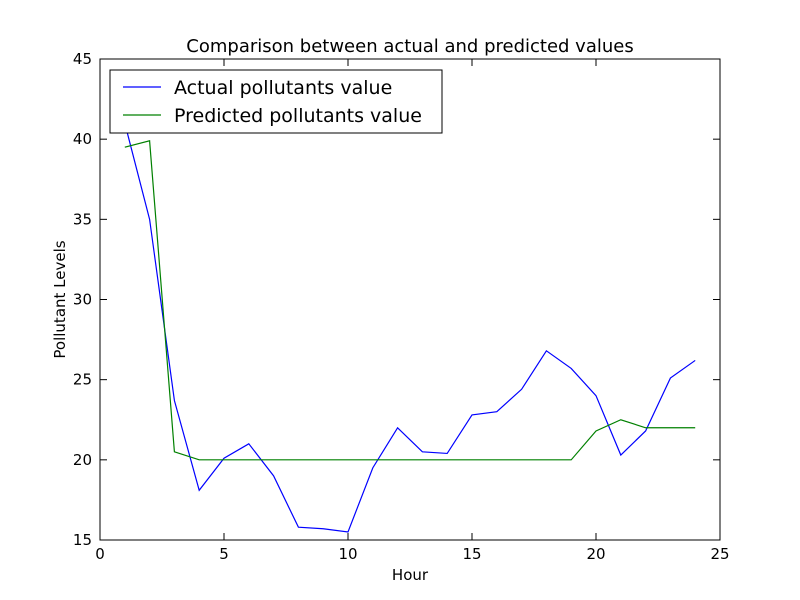 This screenshot has height=600, width=800. I want to click on legend-box, so click(276, 101).